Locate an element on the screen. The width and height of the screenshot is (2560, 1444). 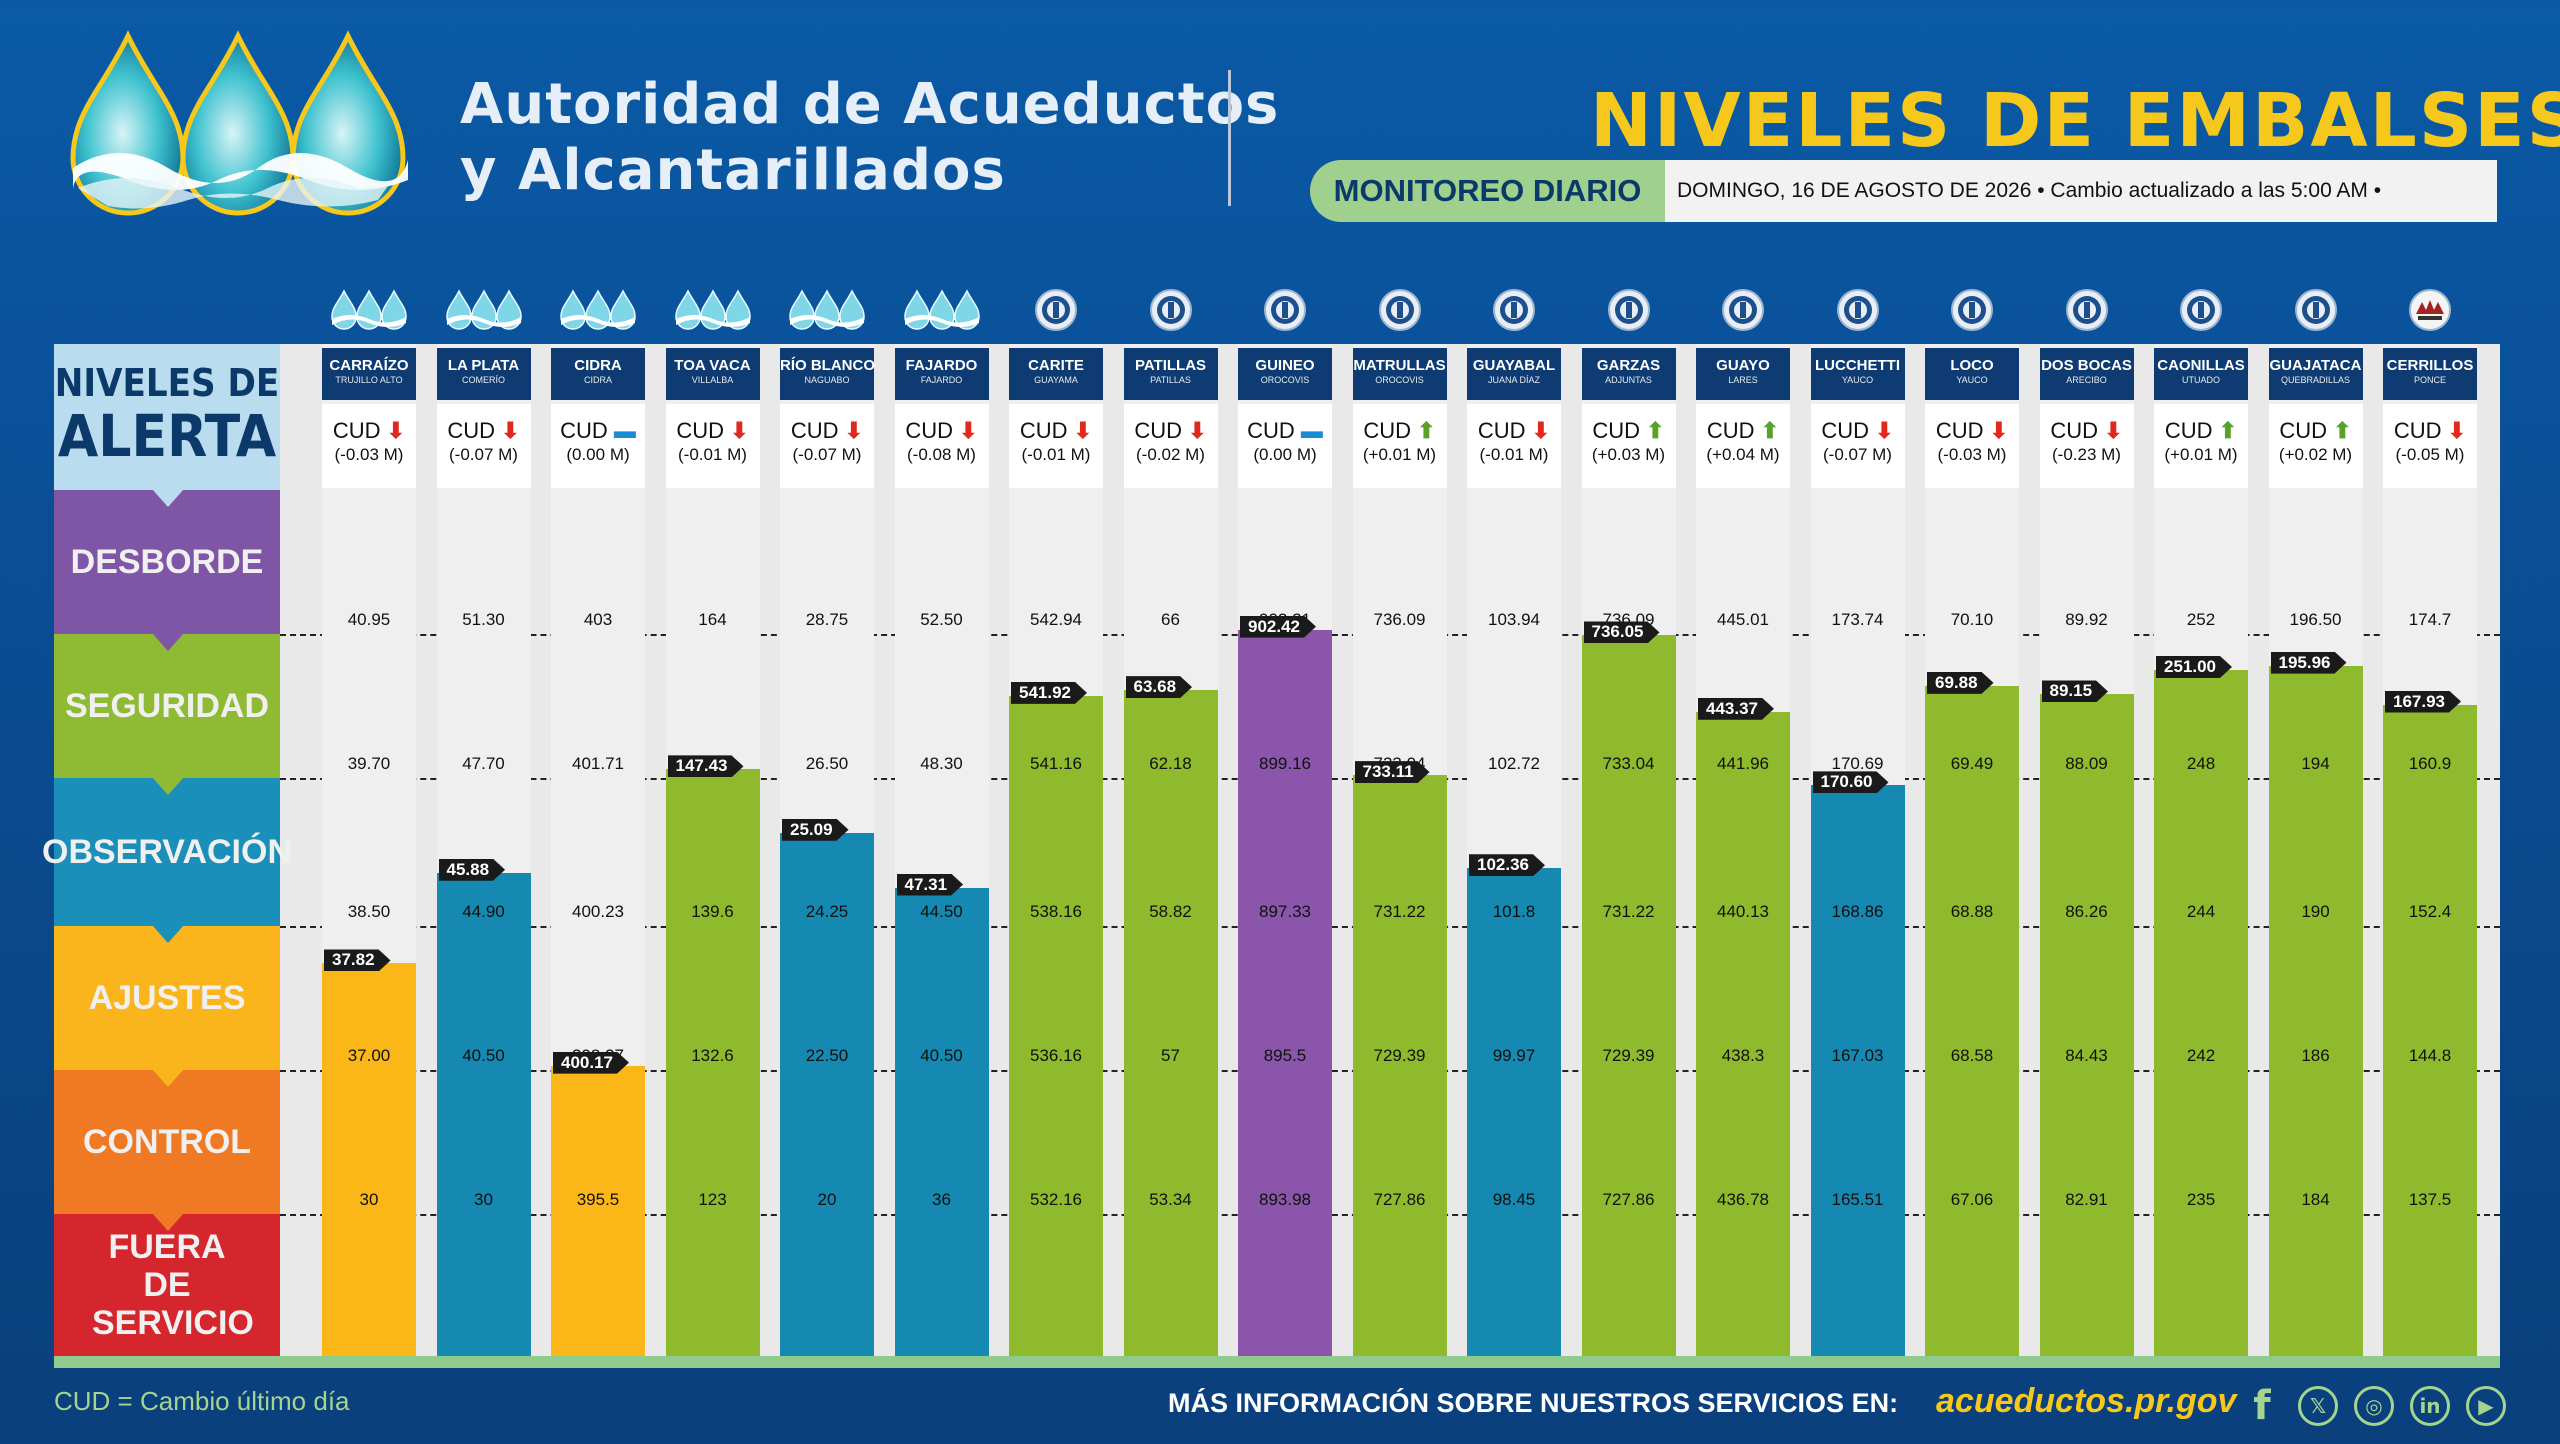
level-threshold-value: 52.50 is located at coordinates (941, 619).